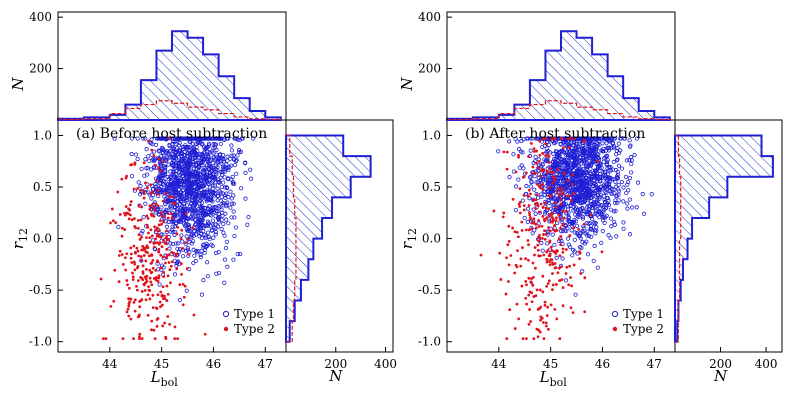 The width and height of the screenshot is (789, 406). I want to click on y-tick-label: -0.5, so click(40, 290).